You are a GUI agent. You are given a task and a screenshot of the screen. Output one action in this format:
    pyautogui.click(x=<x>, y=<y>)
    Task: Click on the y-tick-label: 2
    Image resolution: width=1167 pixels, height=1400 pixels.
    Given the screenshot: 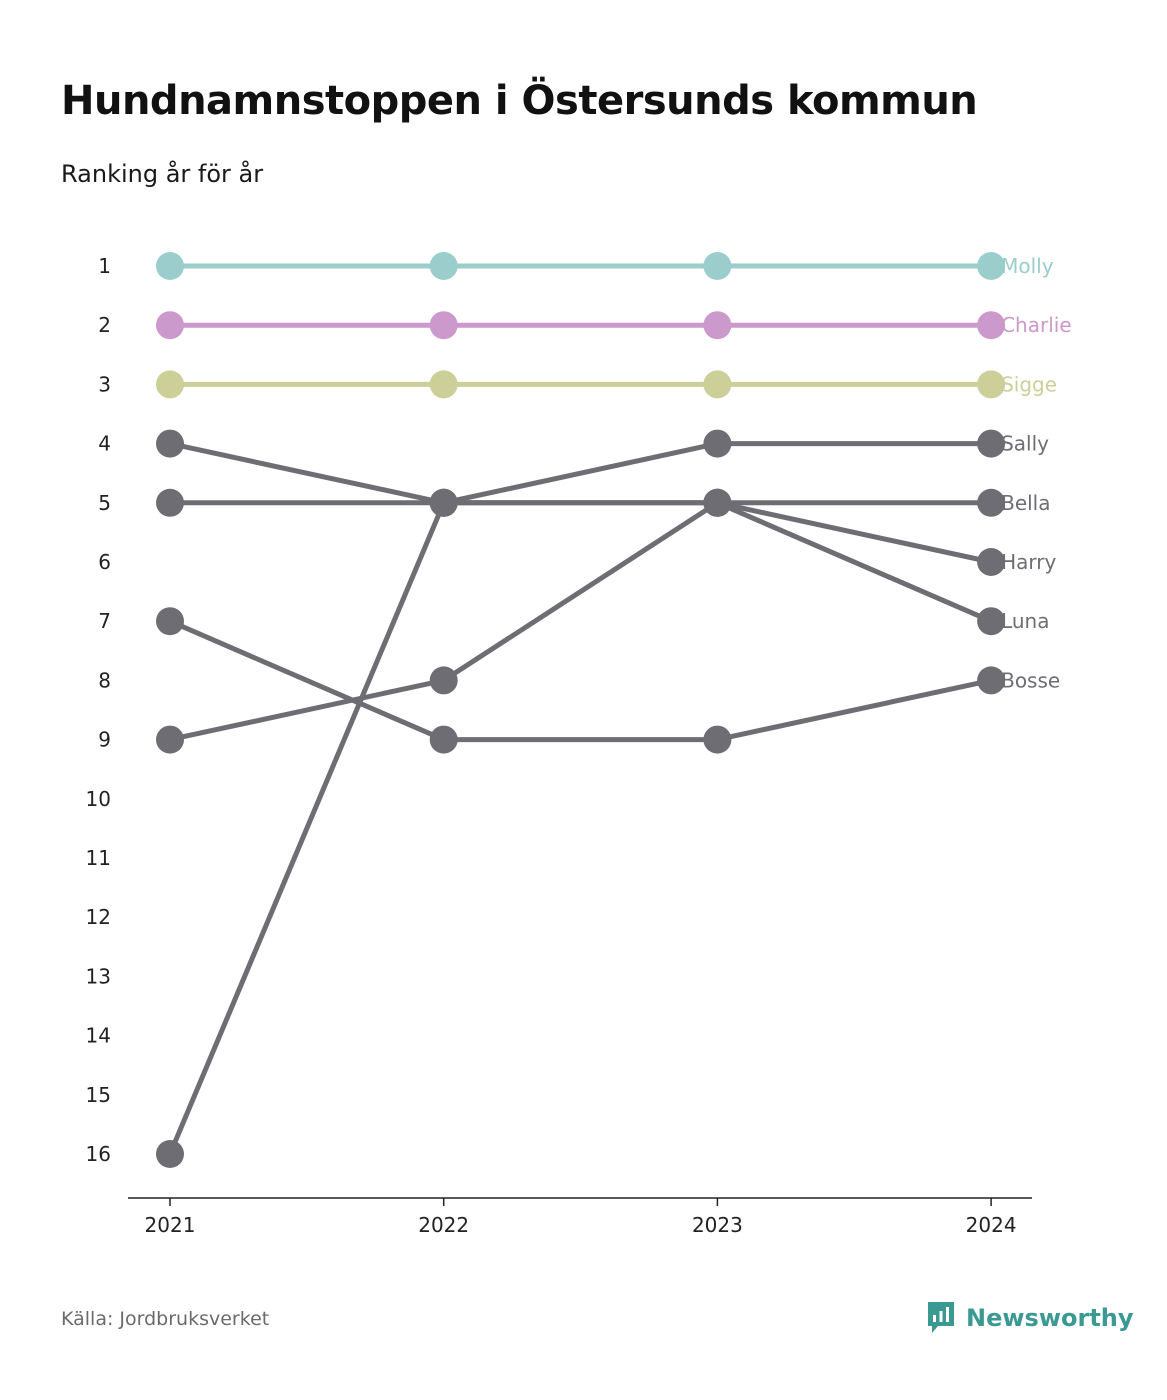 What is the action you would take?
    pyautogui.click(x=104, y=325)
    